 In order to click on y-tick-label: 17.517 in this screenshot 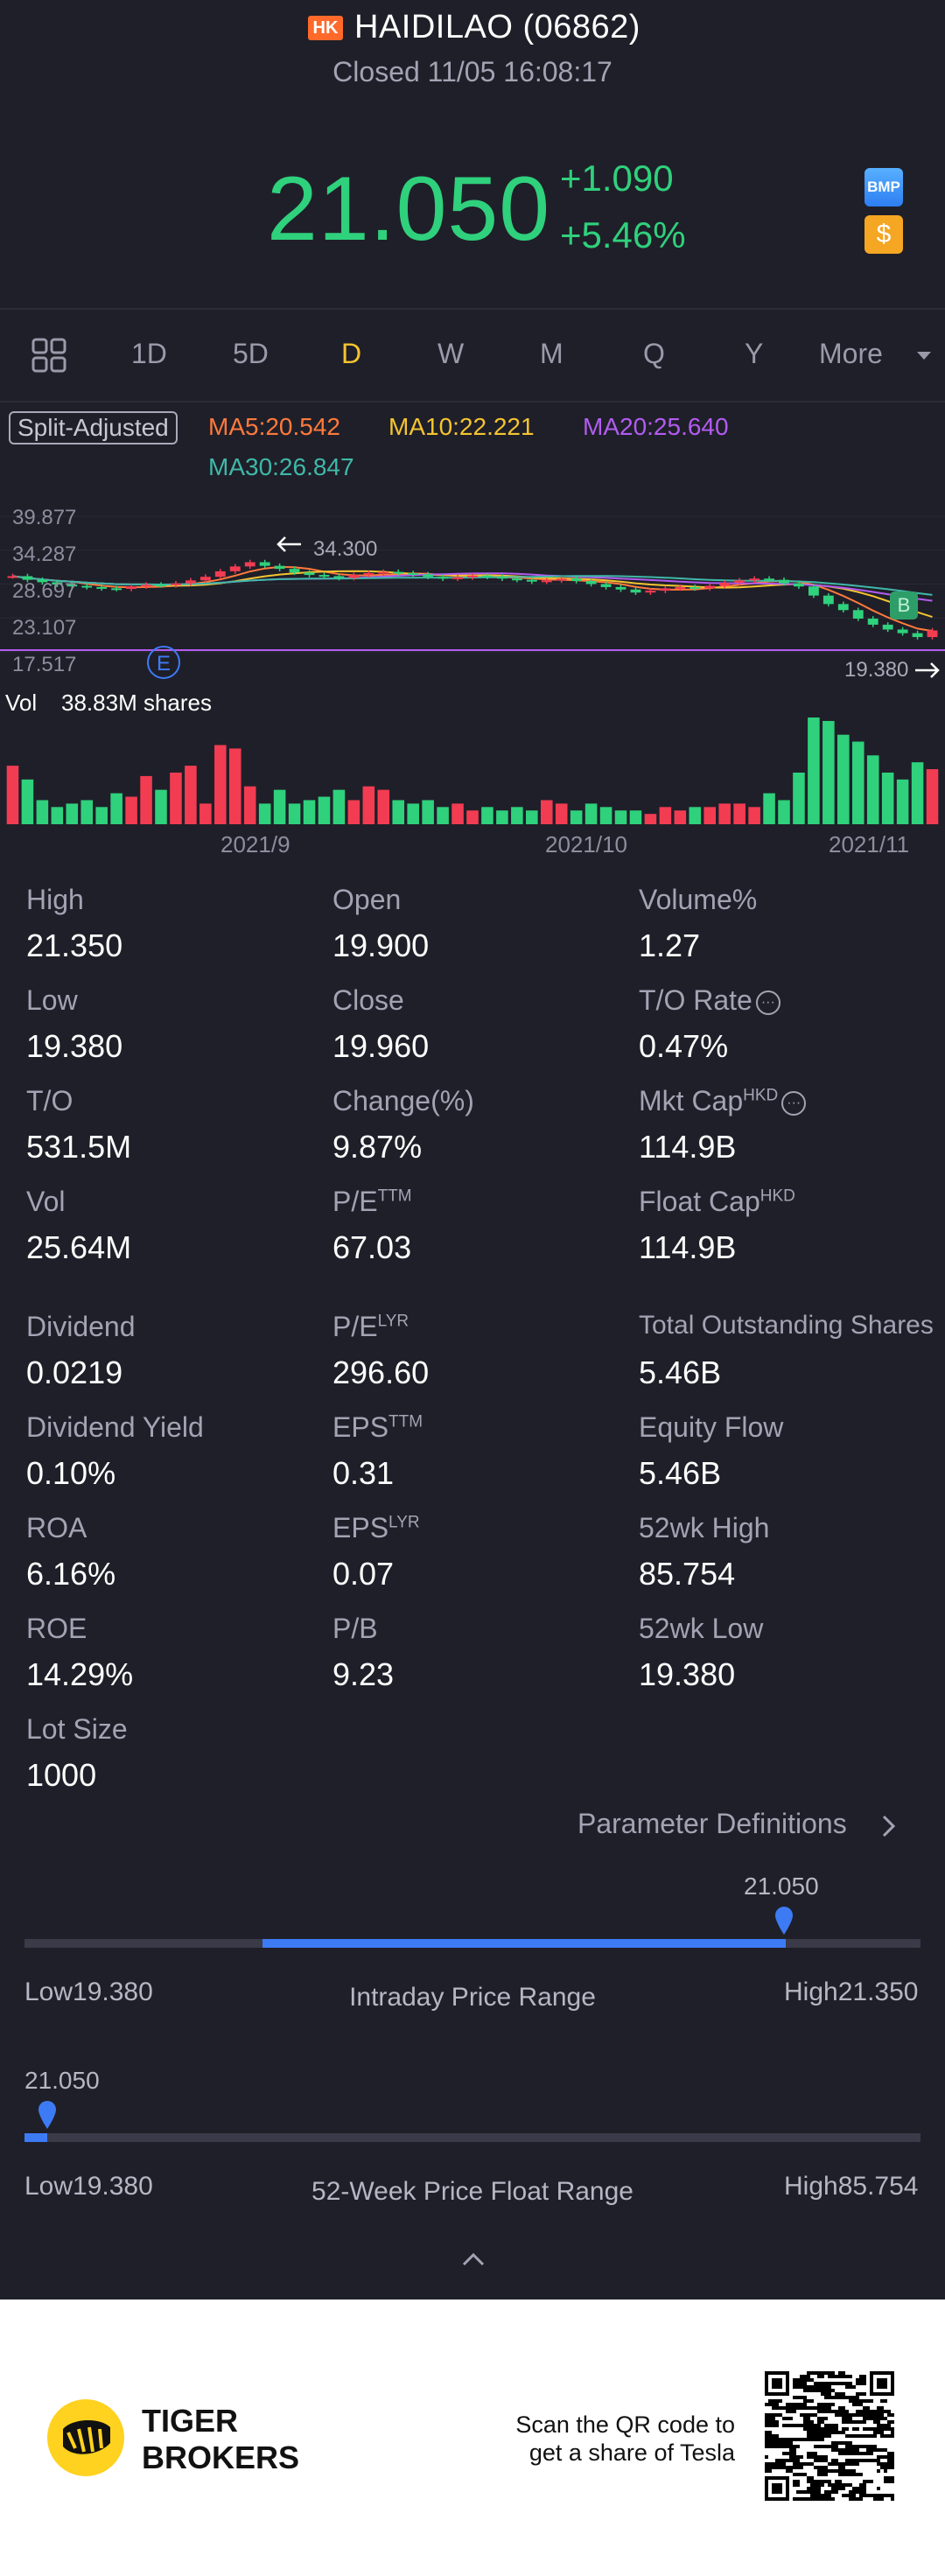, I will do `click(44, 664)`.